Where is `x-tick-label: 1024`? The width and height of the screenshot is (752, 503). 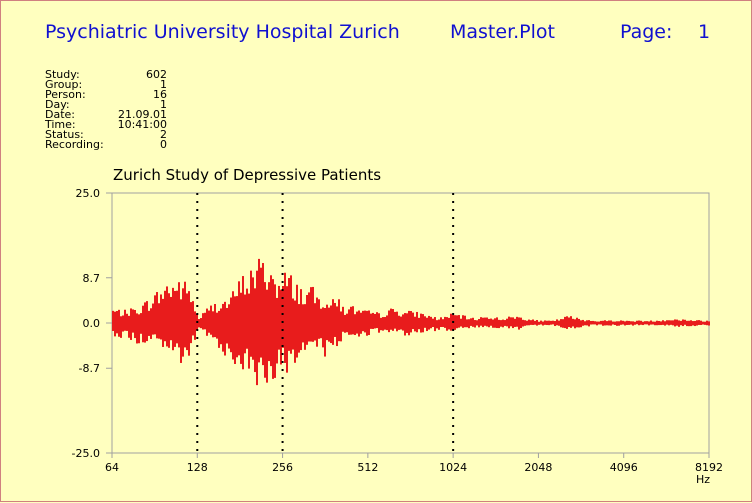 x-tick-label: 1024 is located at coordinates (453, 467).